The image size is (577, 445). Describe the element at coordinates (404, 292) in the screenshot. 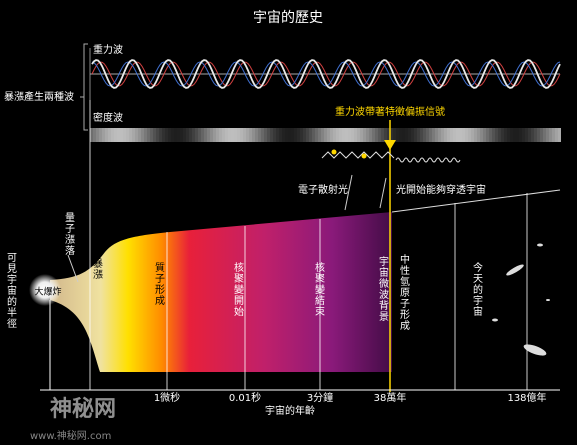

I see `epoch-label: 中性氫原子形成` at that location.